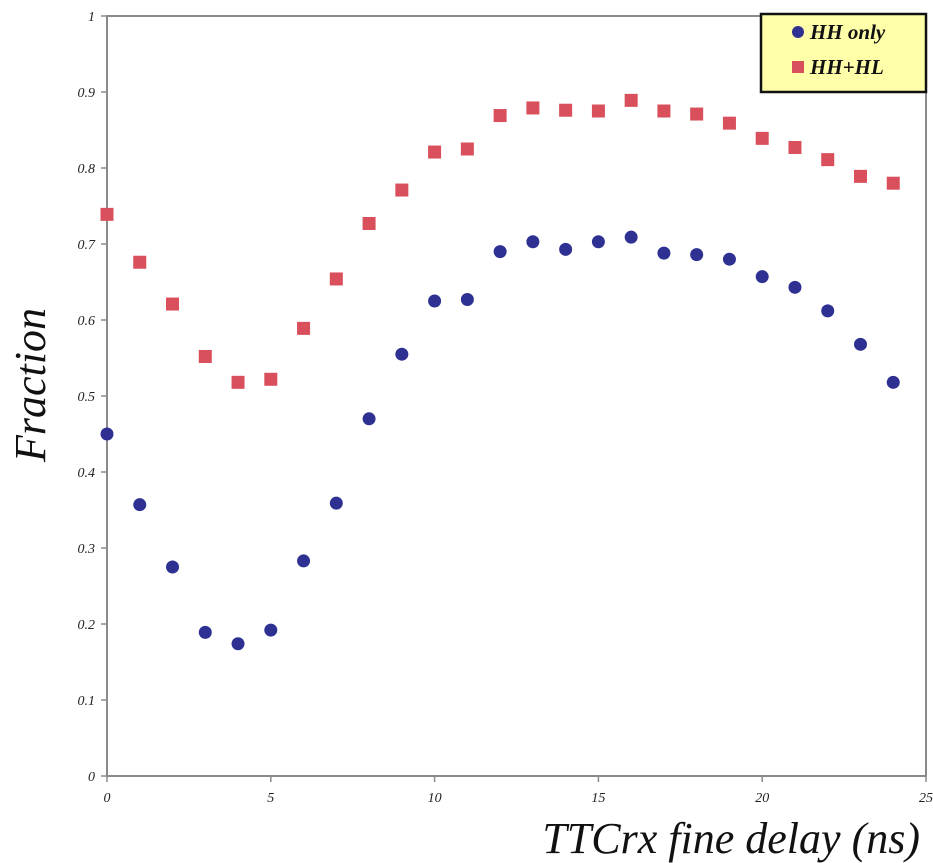  Describe the element at coordinates (87, 701) in the screenshot. I see `y-tick-label: 0.1` at that location.